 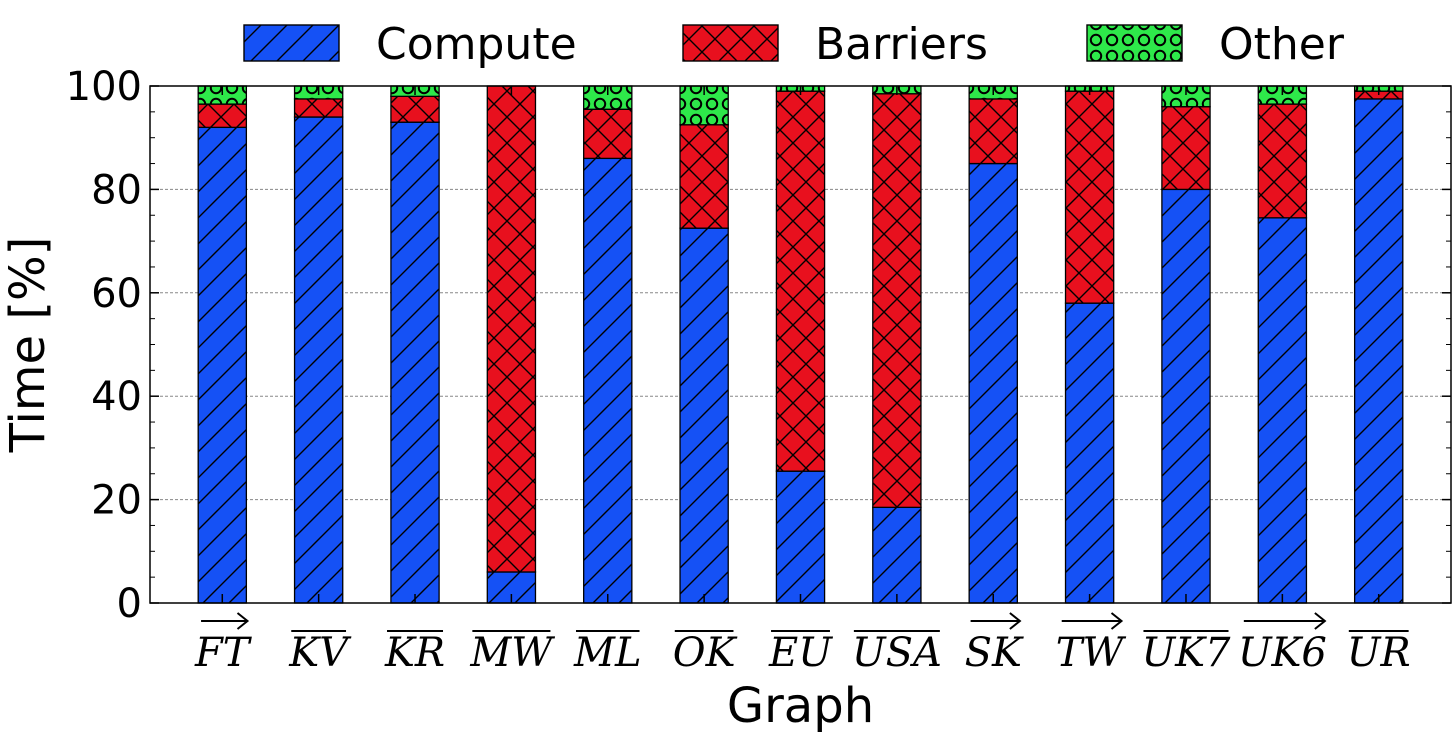 I want to click on x-tick-label-group: KR, so click(x=414, y=653).